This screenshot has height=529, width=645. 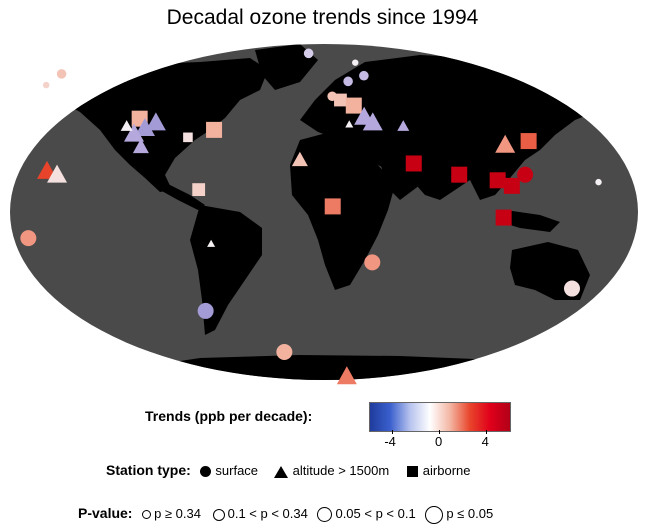 I want to click on south-america, so click(x=226, y=270).